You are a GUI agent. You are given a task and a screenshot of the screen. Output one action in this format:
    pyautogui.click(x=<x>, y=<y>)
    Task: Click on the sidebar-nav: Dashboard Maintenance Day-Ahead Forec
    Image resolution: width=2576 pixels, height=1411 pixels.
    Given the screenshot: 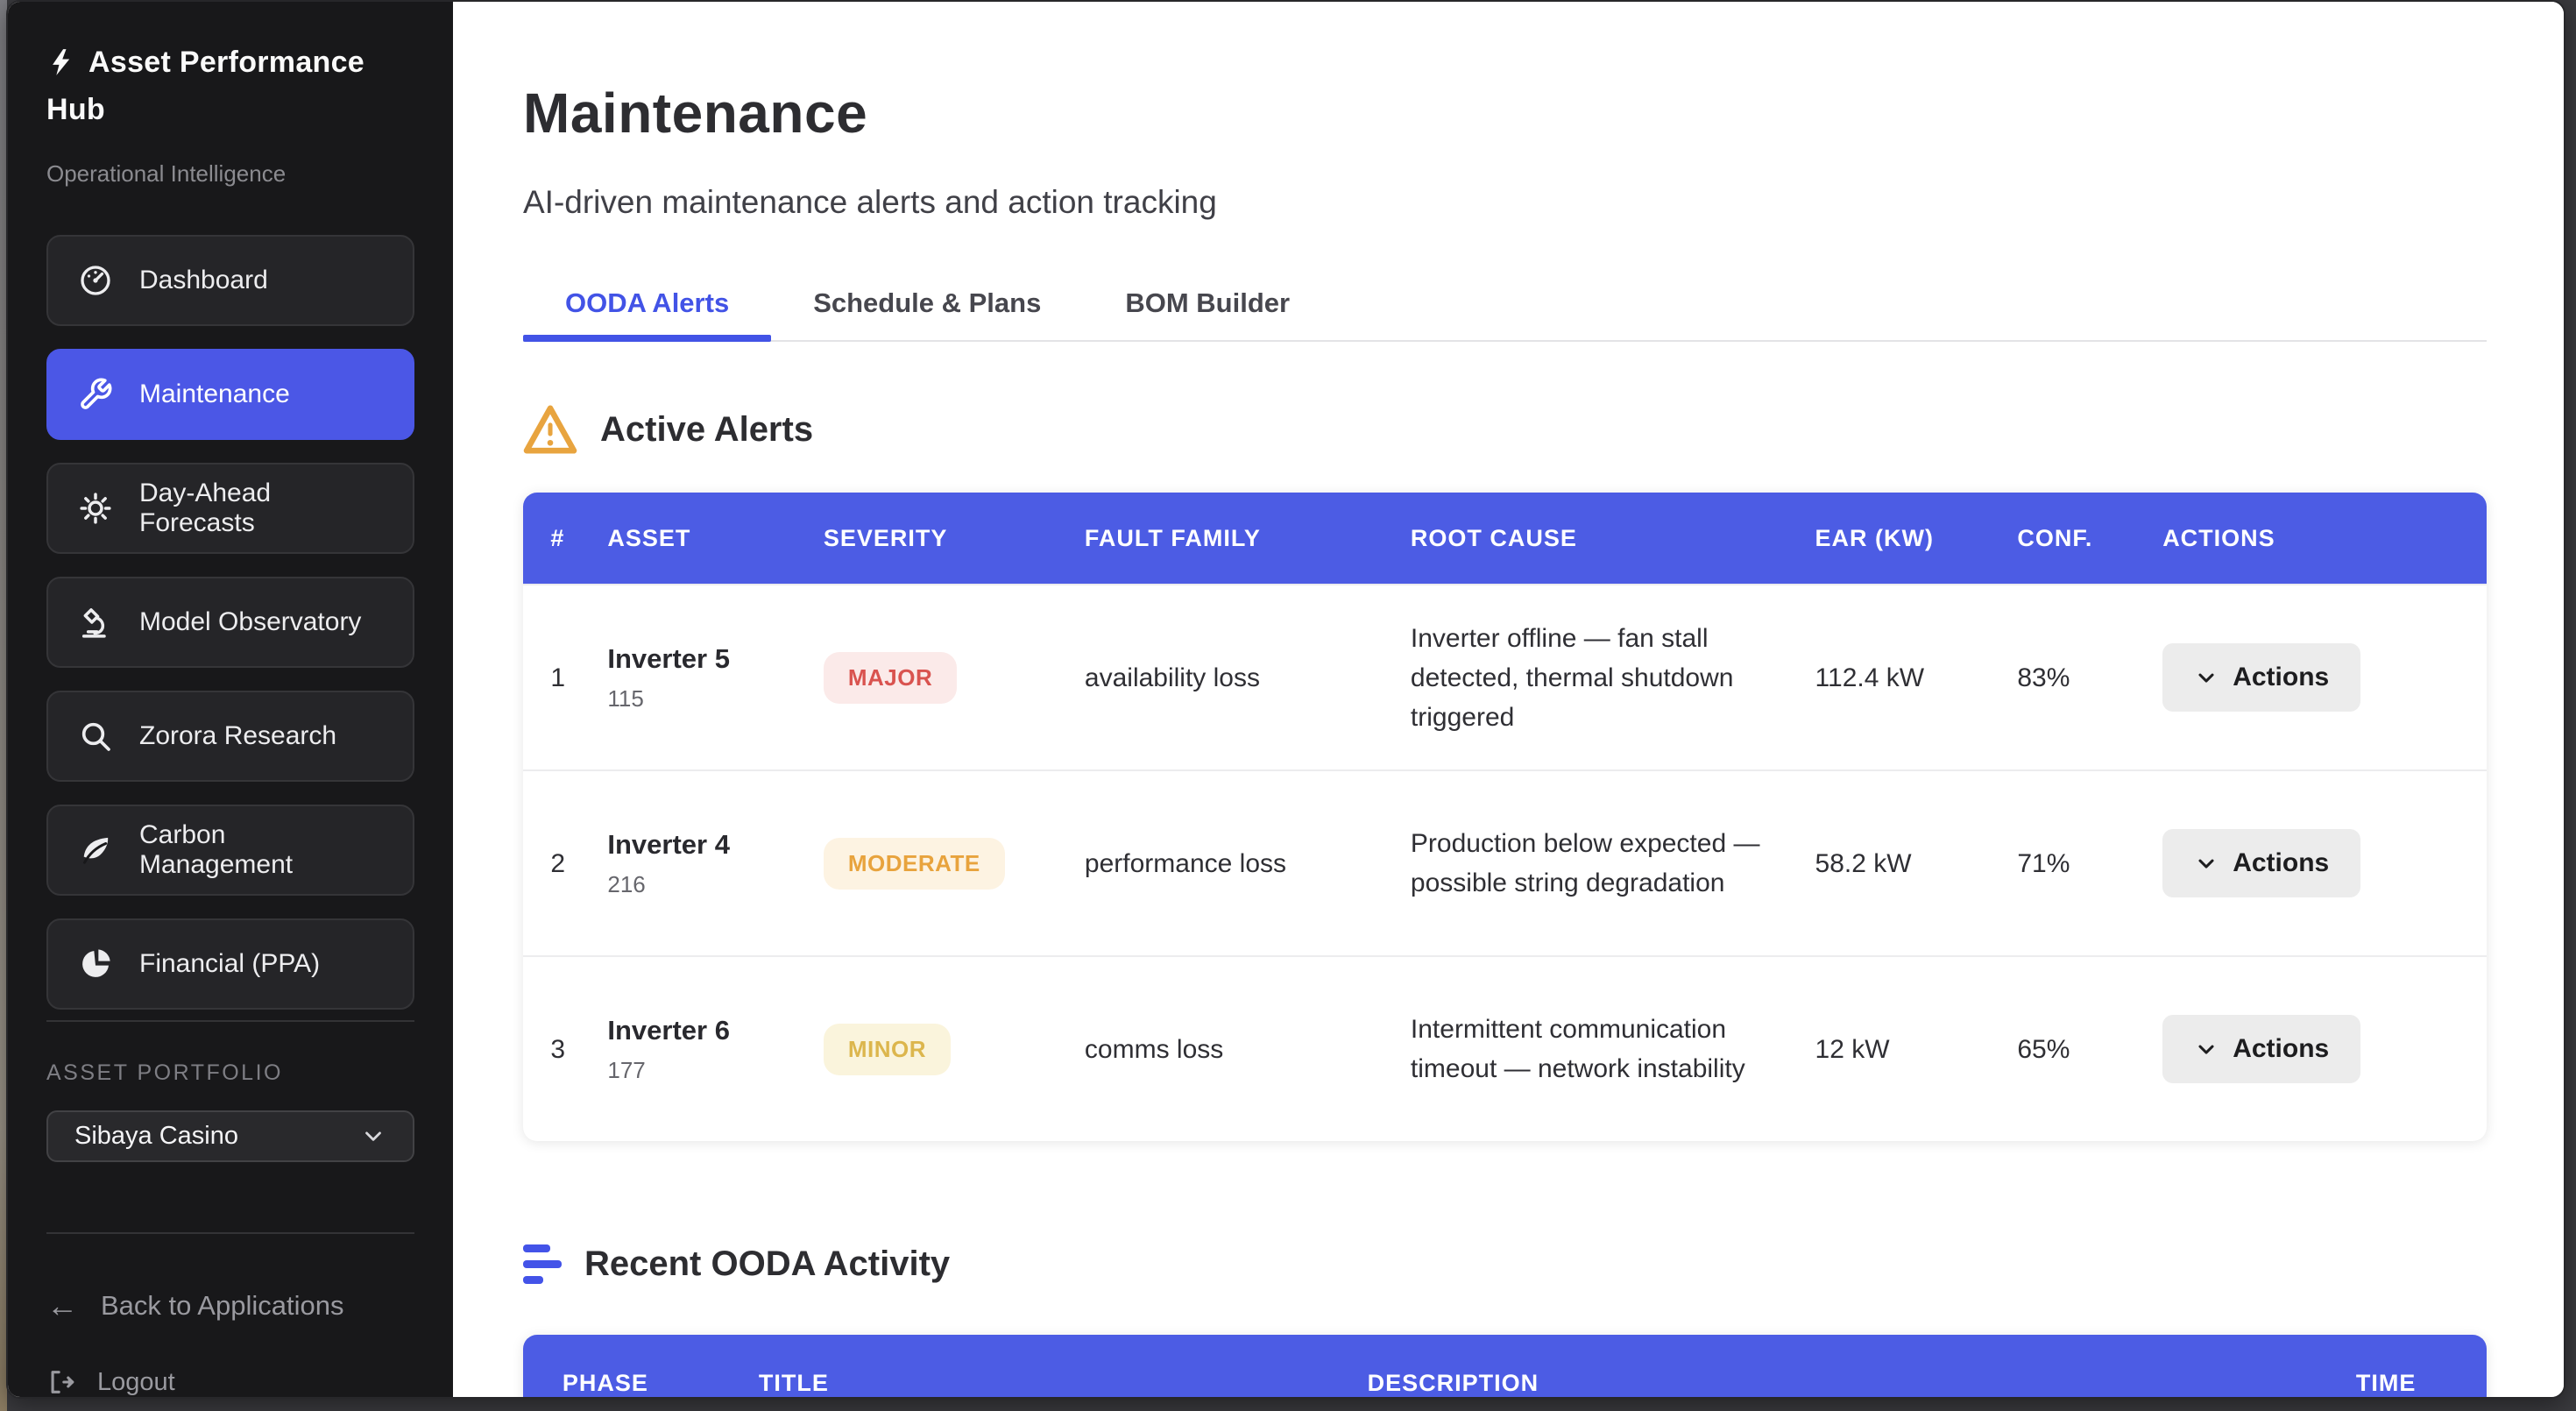 What is the action you would take?
    pyautogui.click(x=230, y=622)
    